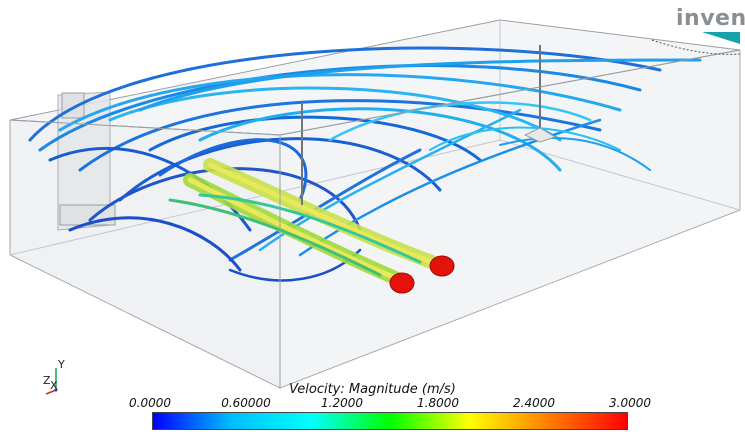 The width and height of the screenshot is (745, 432). What do you see at coordinates (307, 222) in the screenshot?
I see `inlet-jets` at bounding box center [307, 222].